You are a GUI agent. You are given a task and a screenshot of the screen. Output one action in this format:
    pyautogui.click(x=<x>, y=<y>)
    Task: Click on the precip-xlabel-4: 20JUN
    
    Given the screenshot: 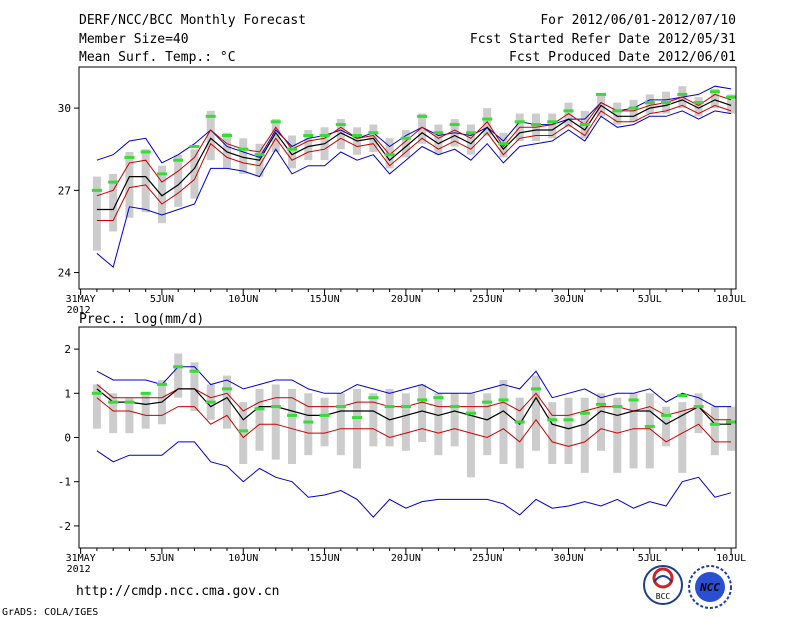 What is the action you would take?
    pyautogui.click(x=406, y=558)
    